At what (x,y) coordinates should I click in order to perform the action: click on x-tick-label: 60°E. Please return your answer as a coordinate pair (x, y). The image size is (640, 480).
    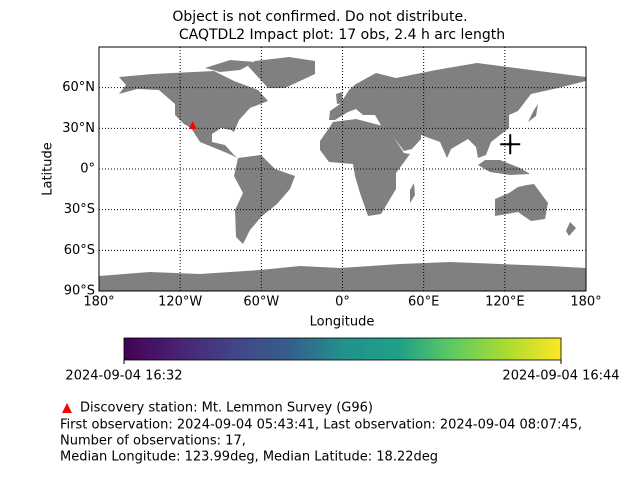
    Looking at the image, I should click on (423, 302).